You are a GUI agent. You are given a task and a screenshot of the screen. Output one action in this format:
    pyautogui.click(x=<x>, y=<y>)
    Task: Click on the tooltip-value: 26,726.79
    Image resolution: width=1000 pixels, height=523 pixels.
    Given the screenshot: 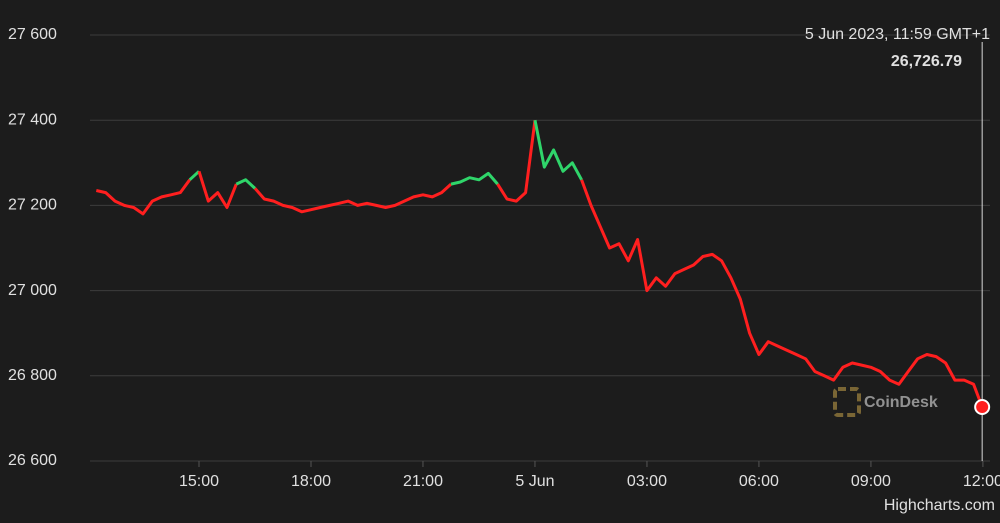 What is the action you would take?
    pyautogui.click(x=926, y=61)
    